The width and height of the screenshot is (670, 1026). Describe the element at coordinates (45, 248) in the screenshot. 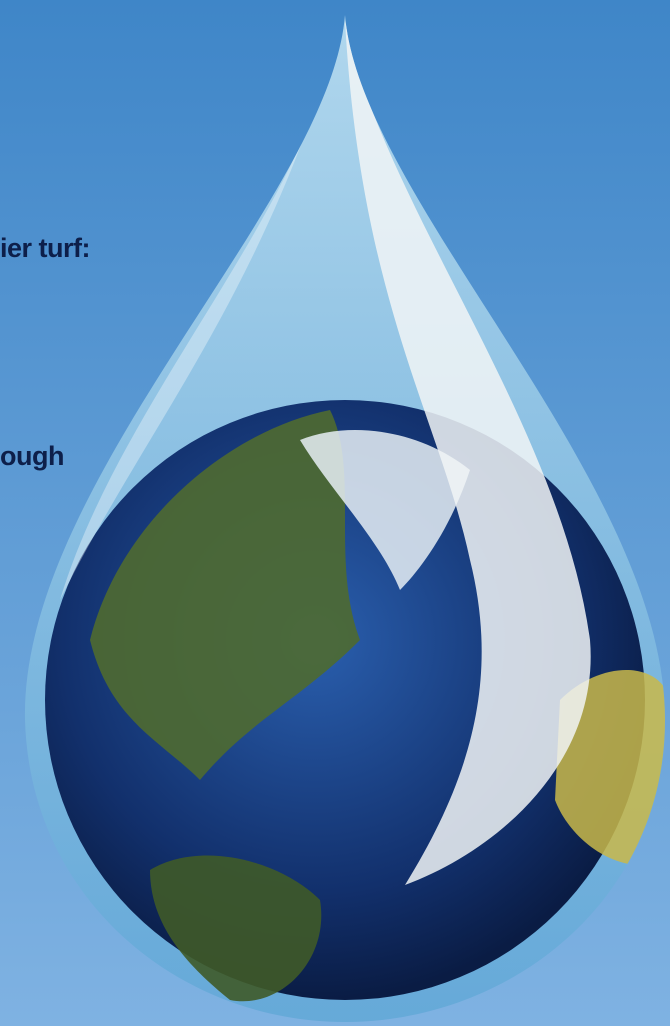

I see `caption-text: ier turf:` at that location.